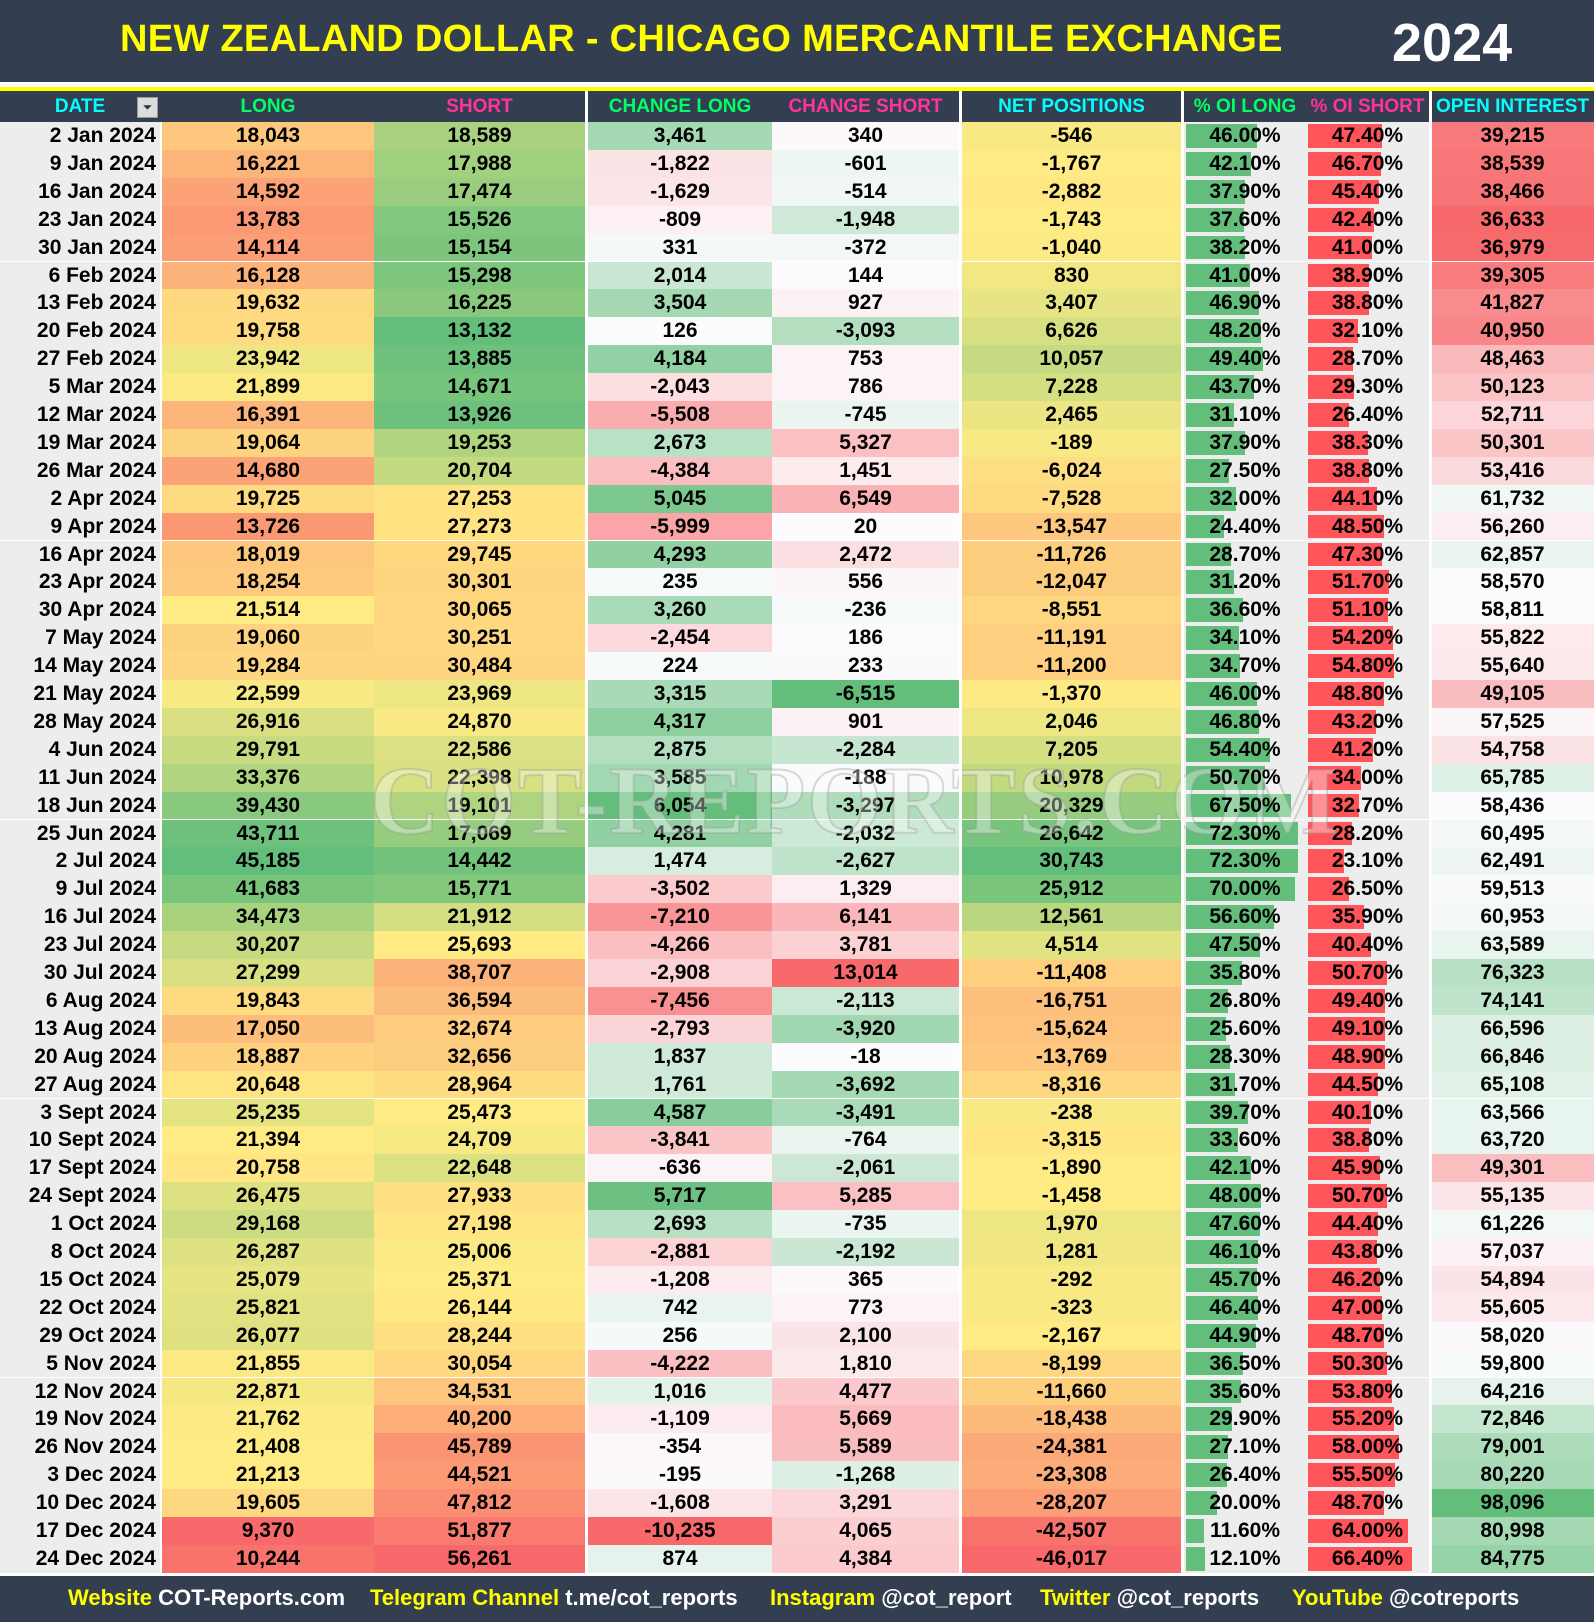 The height and width of the screenshot is (1622, 1594). Describe the element at coordinates (80, 1196) in the screenshot. I see `cell-date: 24 Sept 2024` at that location.